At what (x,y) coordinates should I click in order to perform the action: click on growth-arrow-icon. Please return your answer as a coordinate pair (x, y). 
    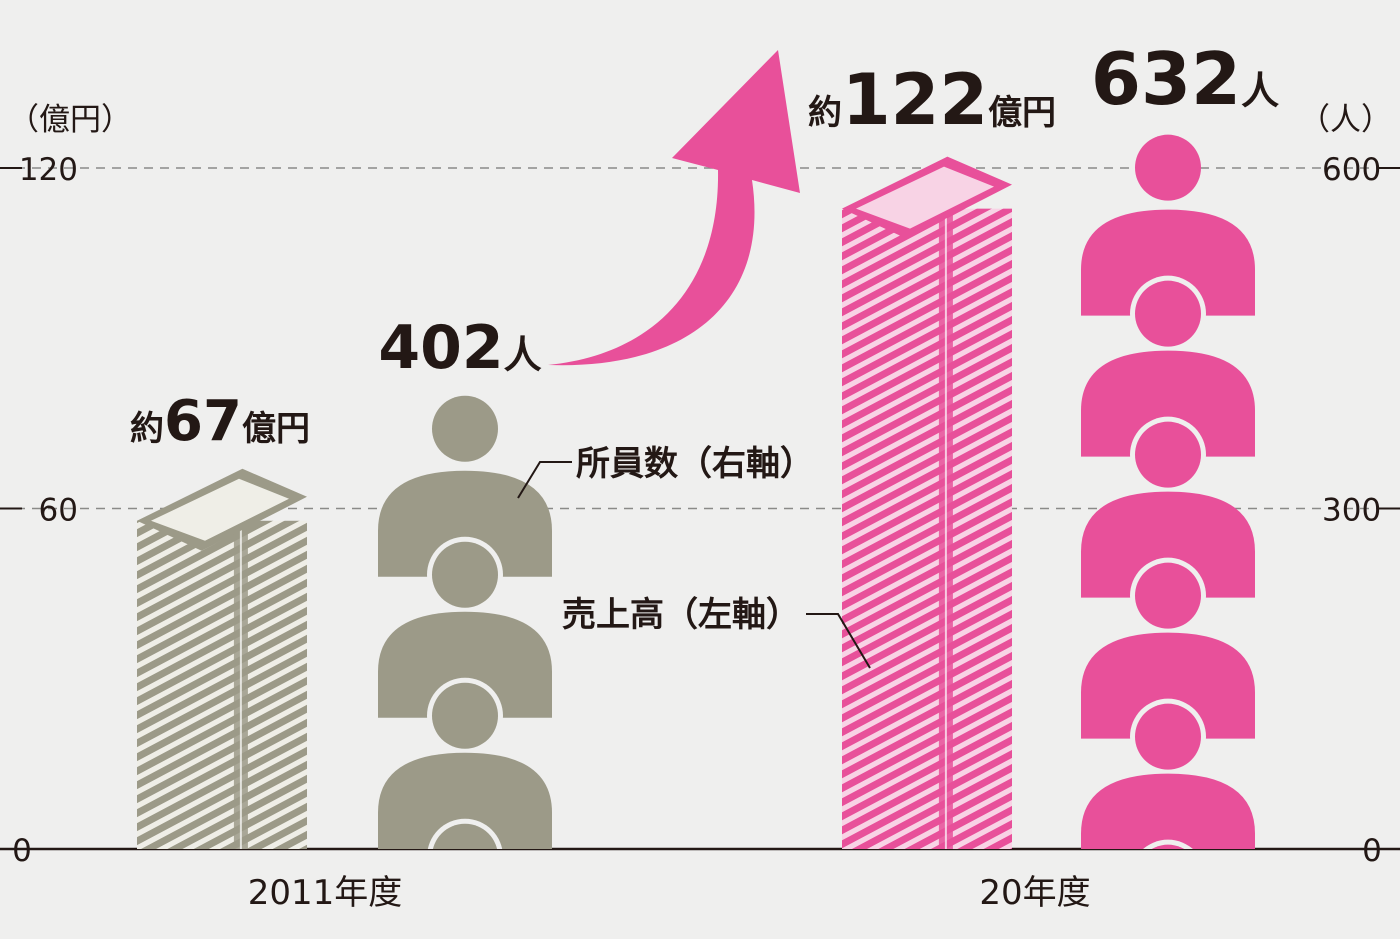
    Looking at the image, I should click on (674, 208).